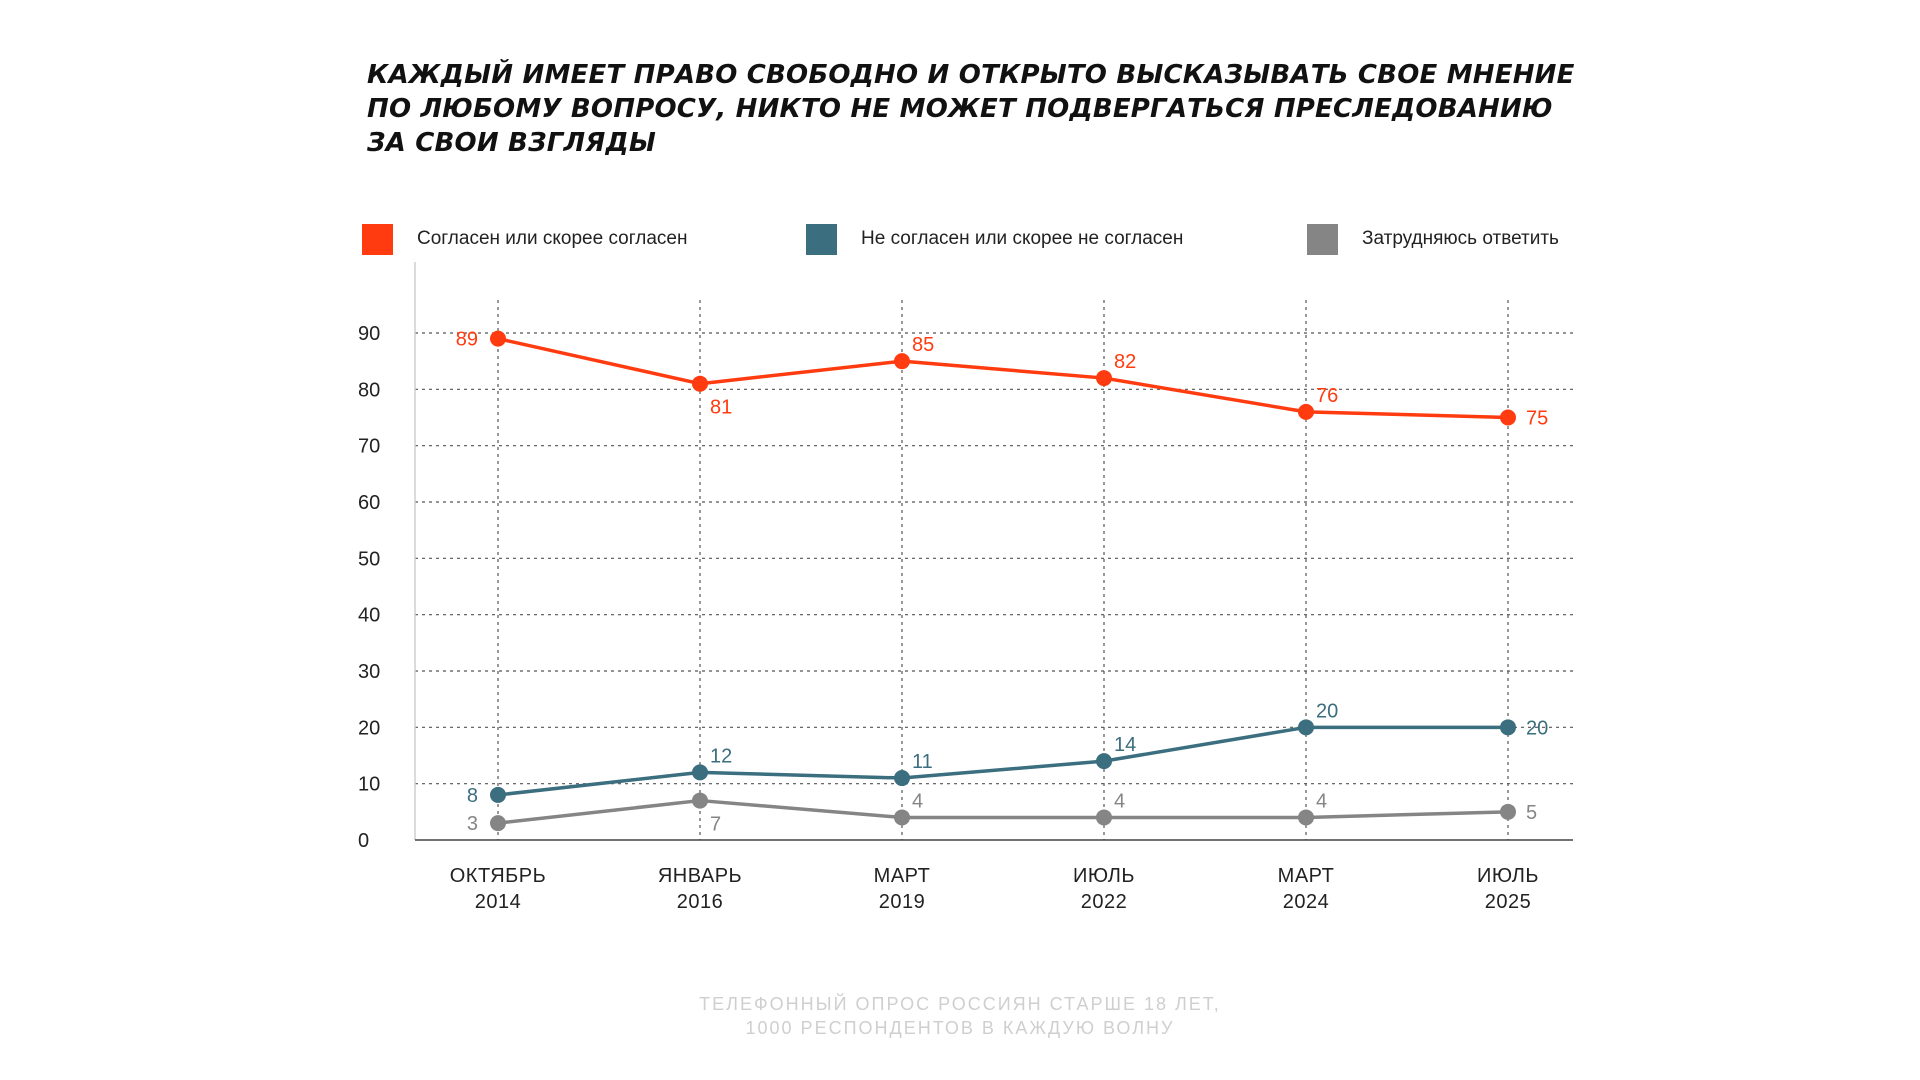 This screenshot has height=1080, width=1920. What do you see at coordinates (1104, 889) in the screenshot?
I see `x-tick-label: ИЮЛЬ 2022` at bounding box center [1104, 889].